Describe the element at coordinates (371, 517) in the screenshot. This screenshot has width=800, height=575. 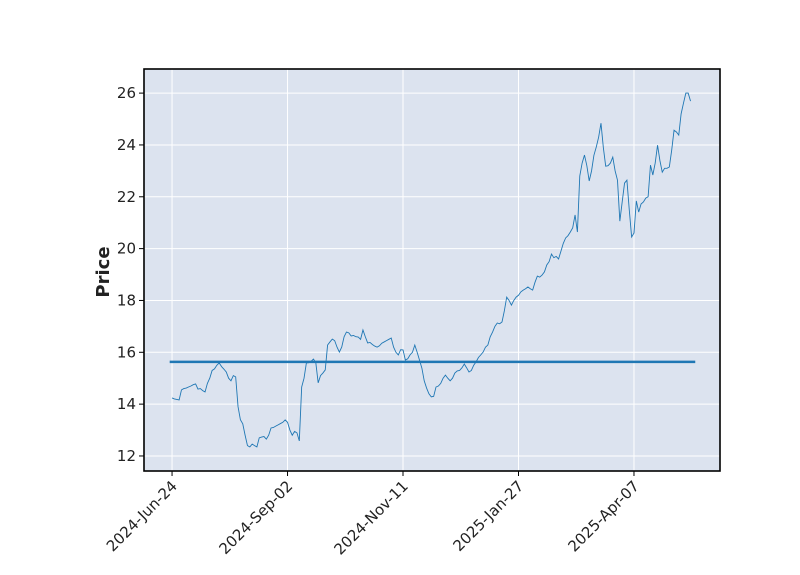
I see `x-tick-label: 2024-Nov-11` at that location.